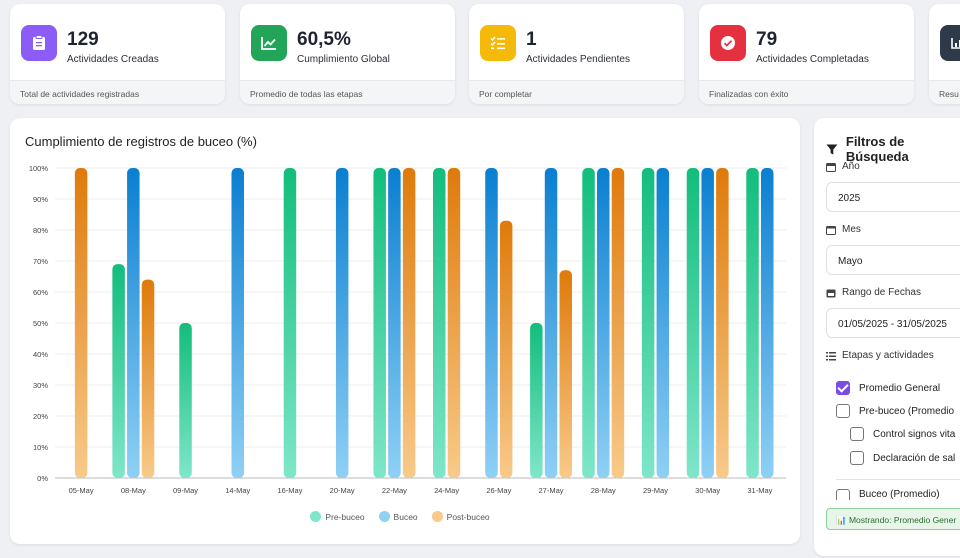 The height and width of the screenshot is (558, 960). Describe the element at coordinates (767, 323) in the screenshot. I see `bar-buceo-31-May` at that location.